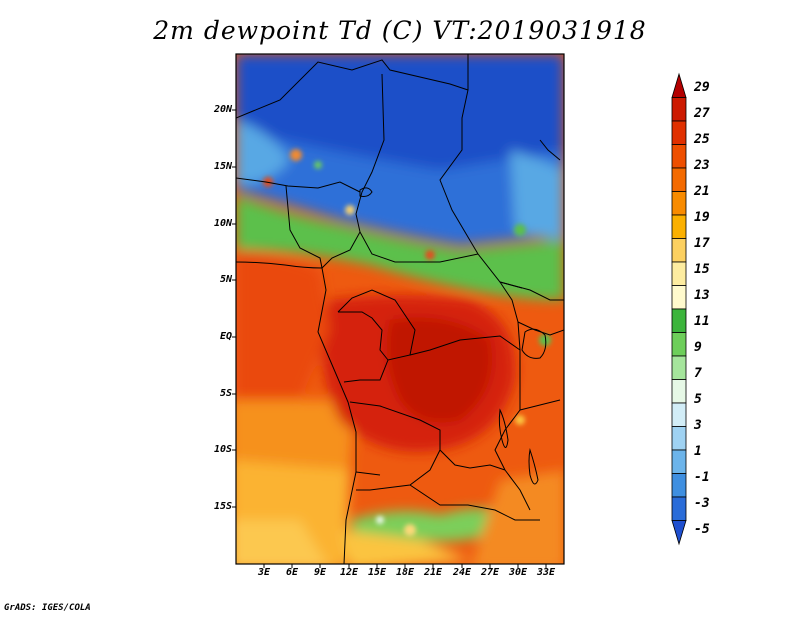  I want to click on lat-label: 20N, so click(222, 109).